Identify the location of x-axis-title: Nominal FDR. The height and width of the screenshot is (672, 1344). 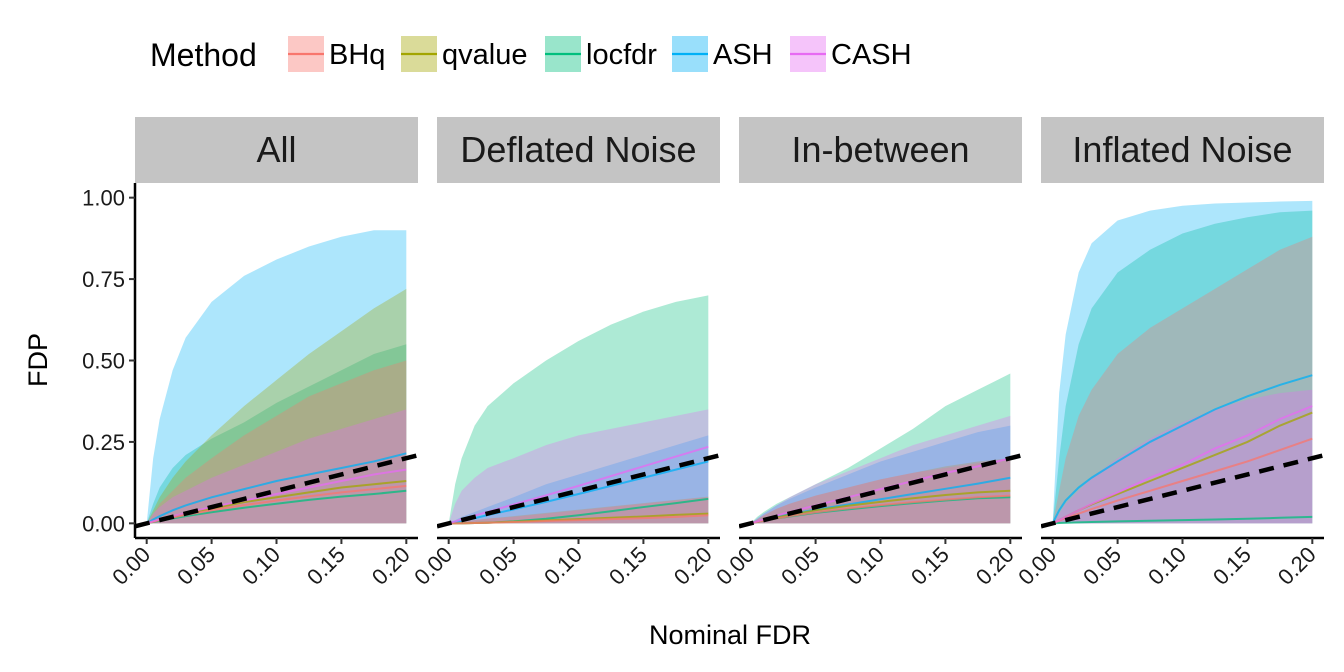
(730, 635).